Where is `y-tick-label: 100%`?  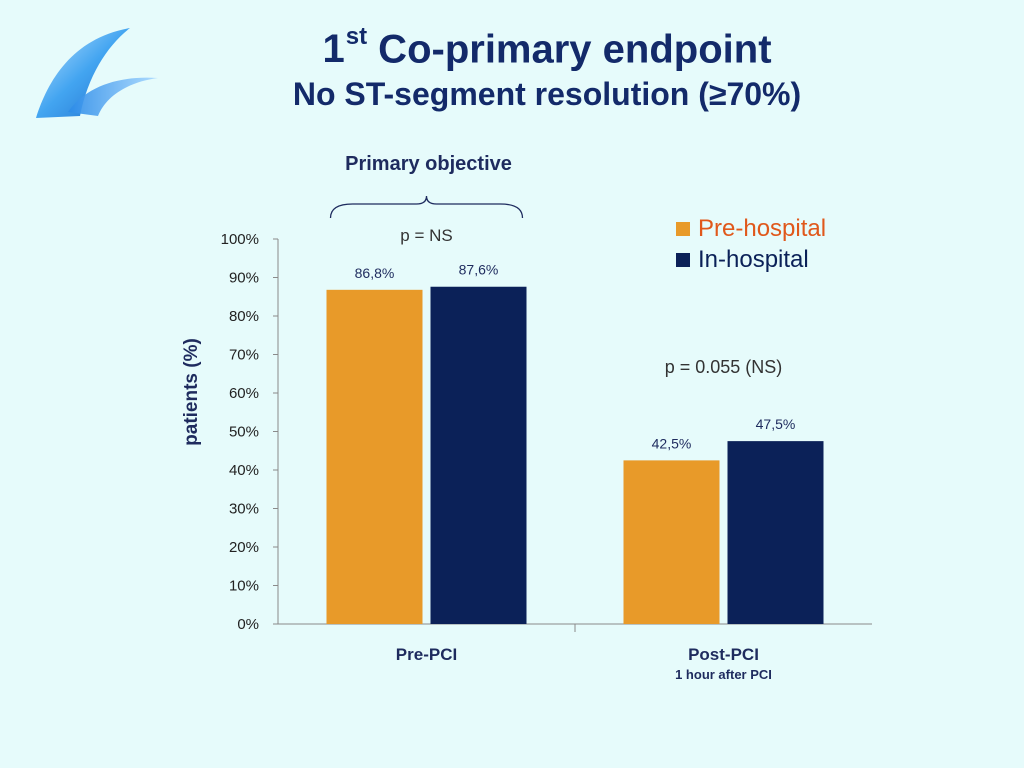
y-tick-label: 100% is located at coordinates (240, 239).